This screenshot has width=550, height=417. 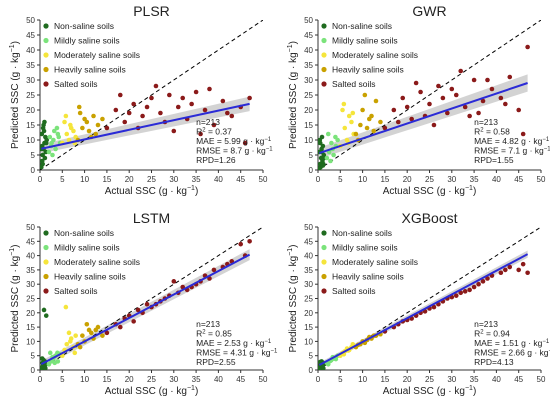 What do you see at coordinates (308, 284) in the screenshot?
I see `y-tick-label: 30` at bounding box center [308, 284].